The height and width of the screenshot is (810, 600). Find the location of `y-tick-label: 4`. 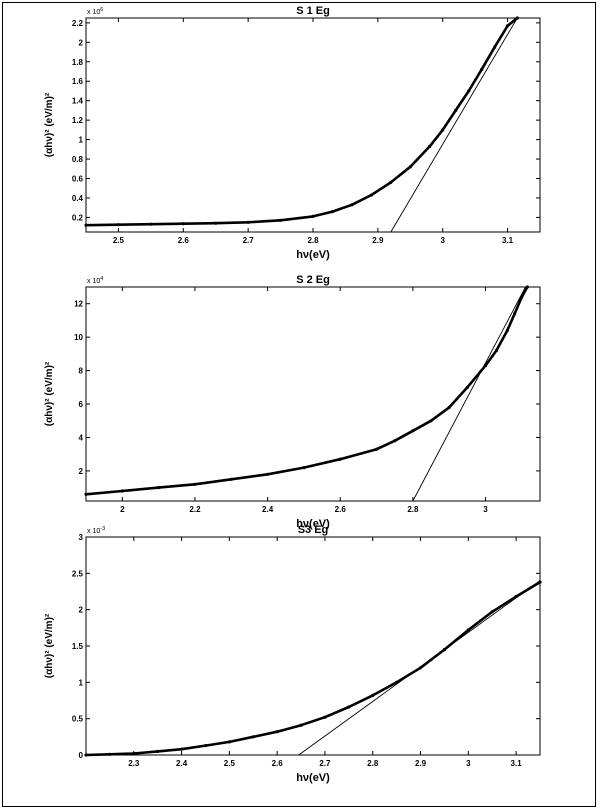

y-tick-label: 4 is located at coordinates (81, 437).